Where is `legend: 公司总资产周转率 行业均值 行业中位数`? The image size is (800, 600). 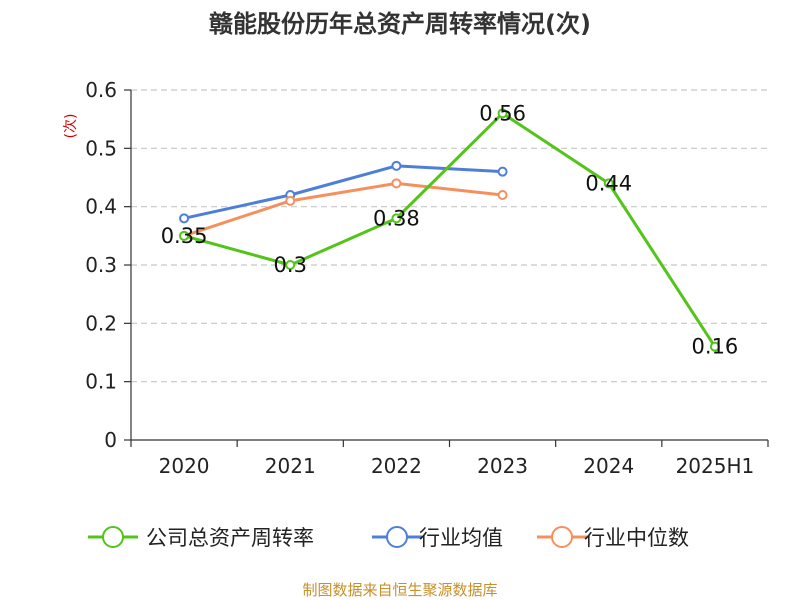 legend: 公司总资产周转率 行业均值 行业中位数 is located at coordinates (388, 538).